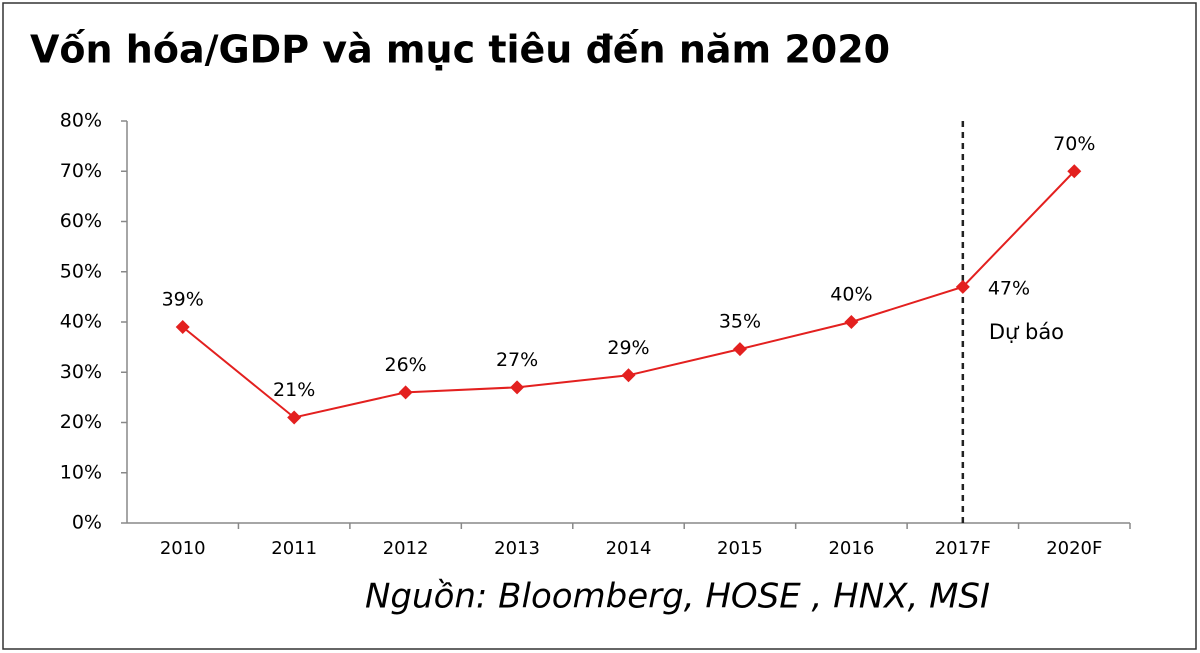 The width and height of the screenshot is (1200, 653). What do you see at coordinates (517, 360) in the screenshot?
I see `data-label: 27%` at bounding box center [517, 360].